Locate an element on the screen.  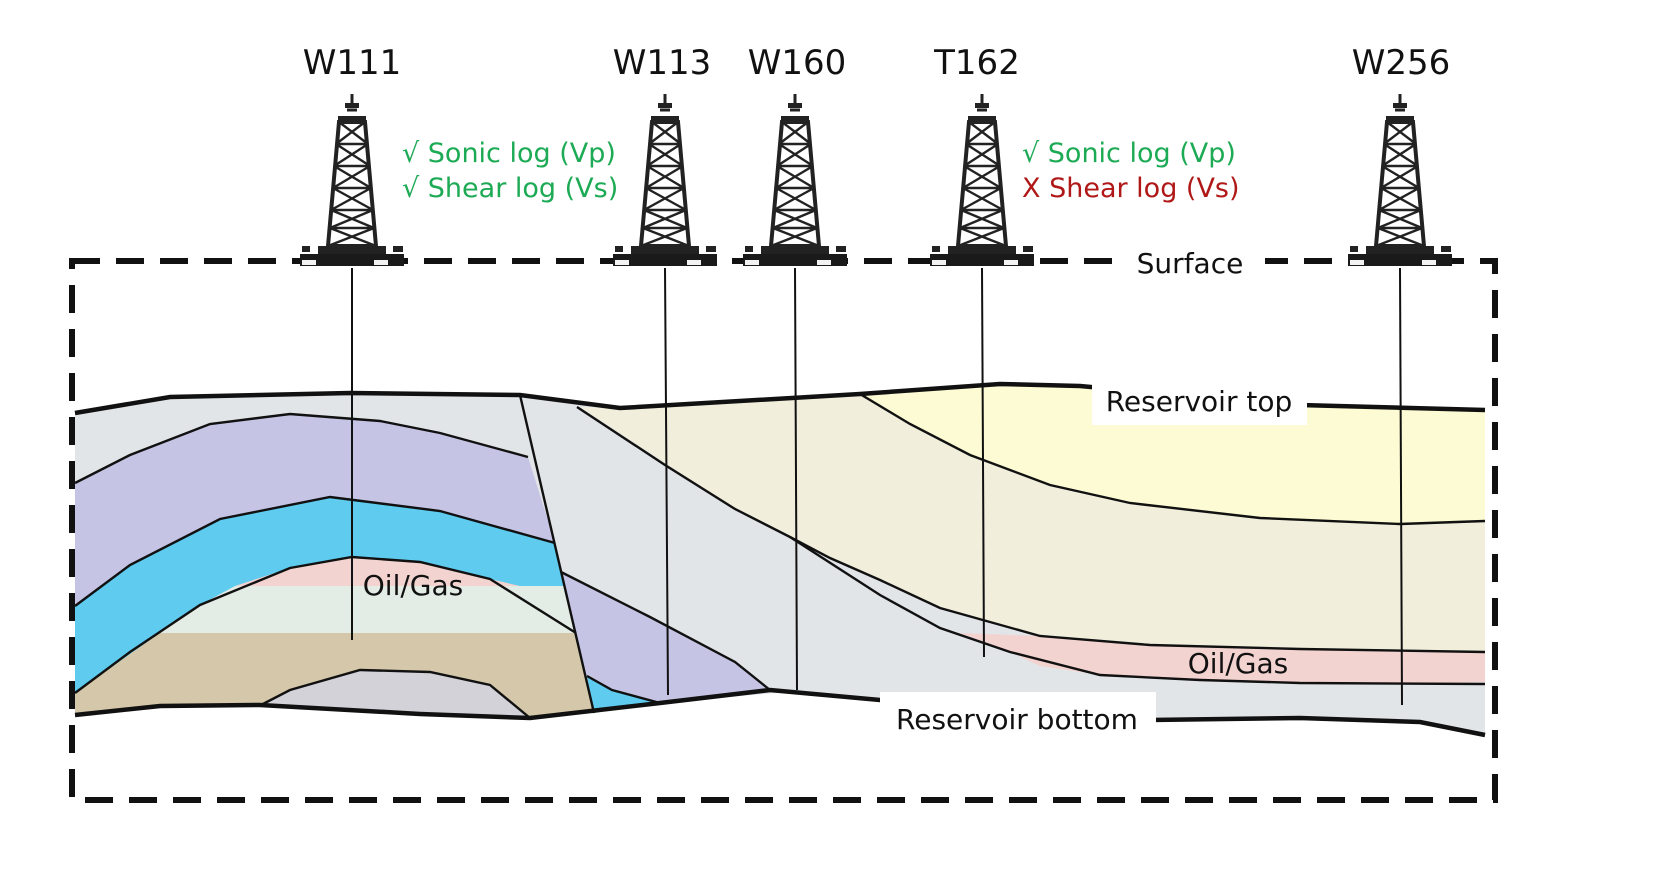
well-name-w160: W160 is located at coordinates (797, 63).